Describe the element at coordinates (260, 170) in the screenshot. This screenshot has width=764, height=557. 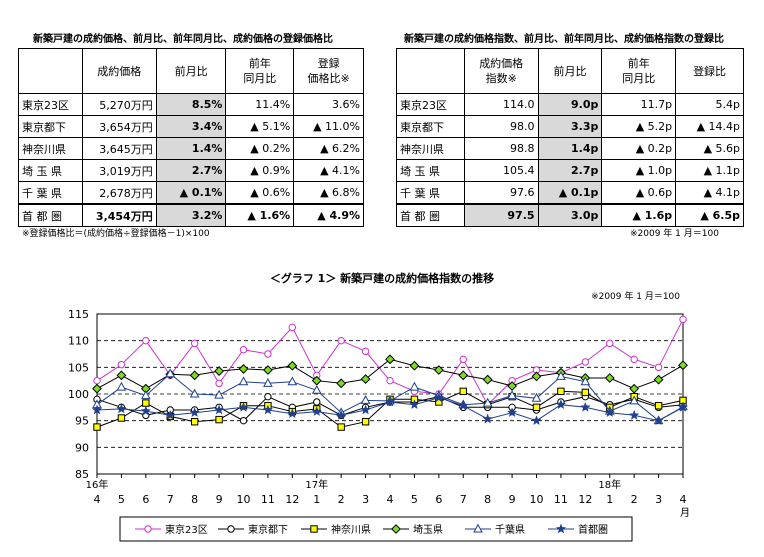
I see `yoy-cell: ▲ 0.9%` at that location.